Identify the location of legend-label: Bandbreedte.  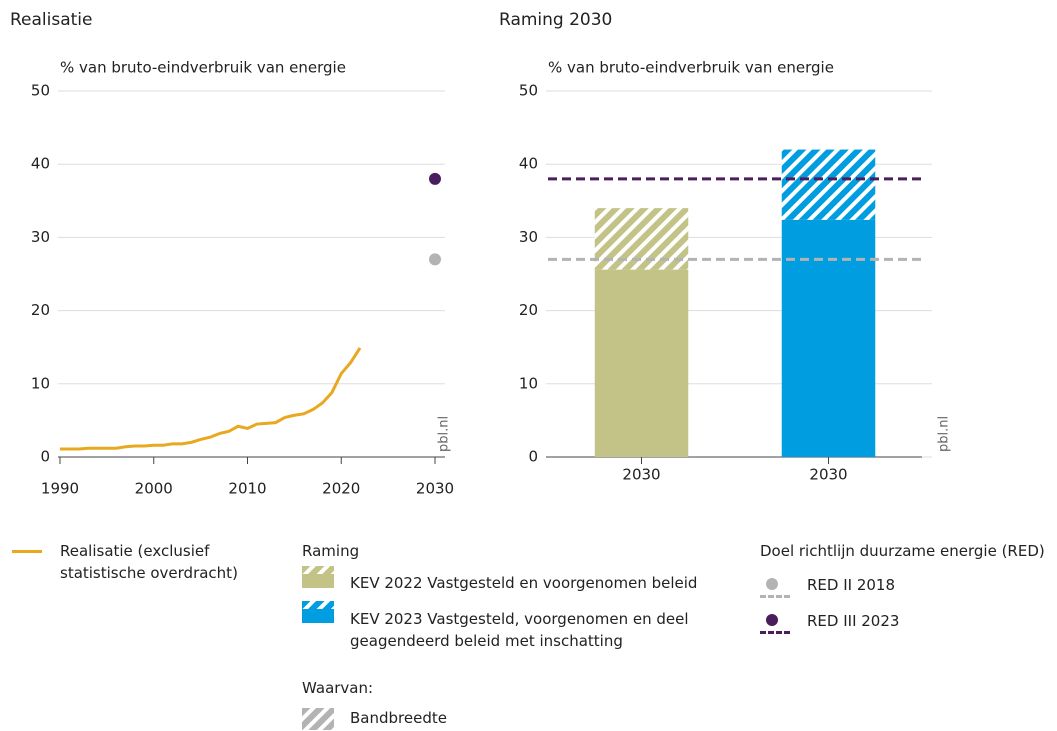
(398, 718).